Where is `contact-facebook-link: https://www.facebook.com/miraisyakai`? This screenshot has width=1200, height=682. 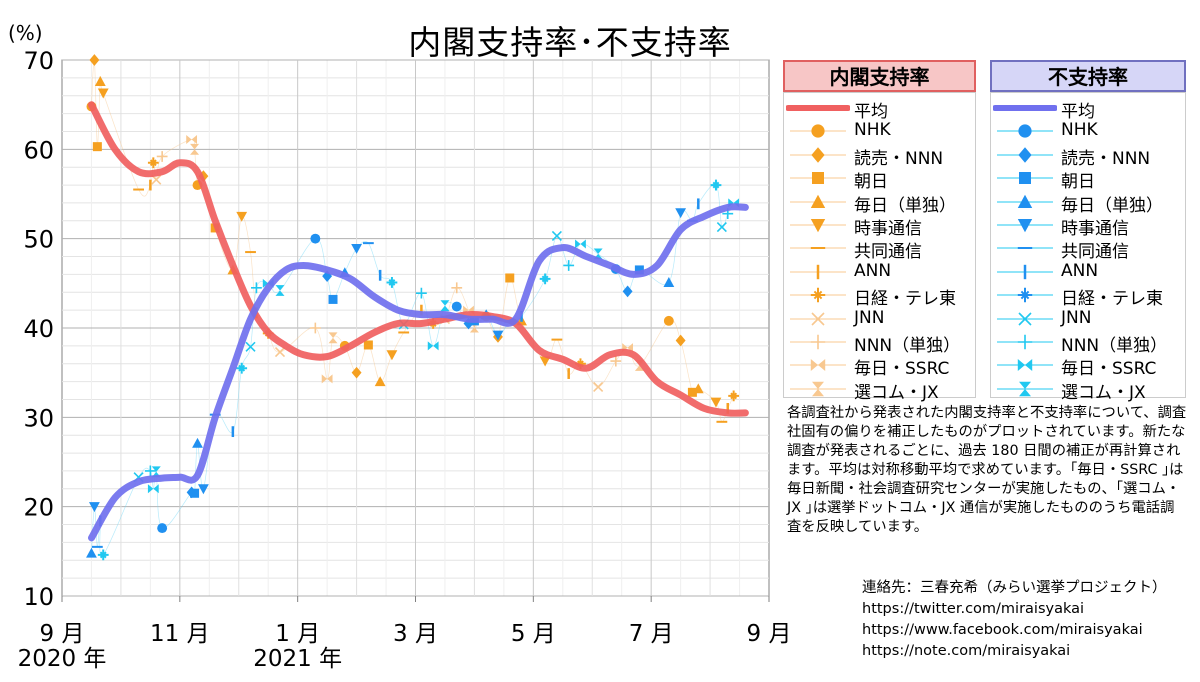 contact-facebook-link: https://www.facebook.com/miraisyakai is located at coordinates (1002, 630).